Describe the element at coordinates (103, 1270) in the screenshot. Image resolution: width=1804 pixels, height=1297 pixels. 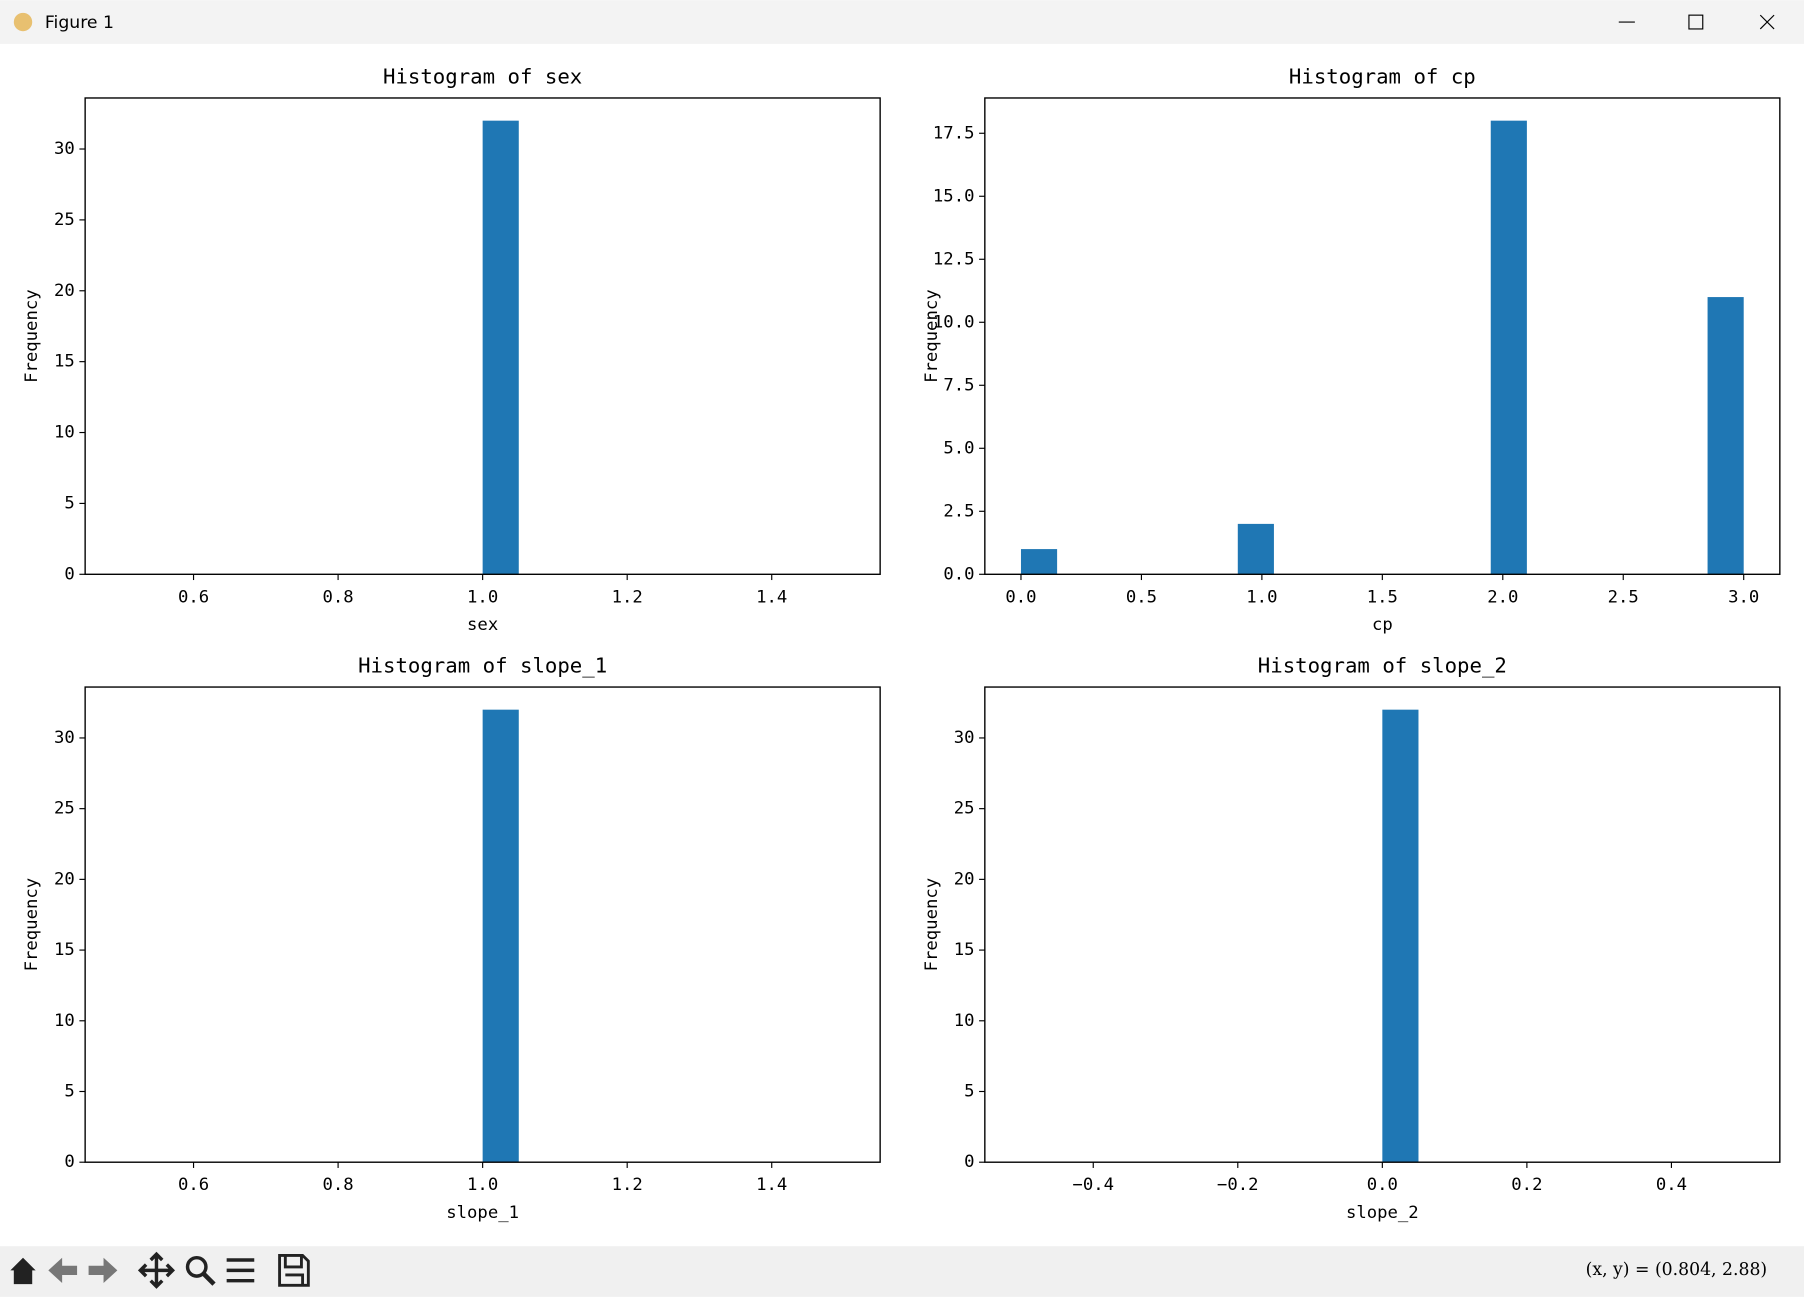
I see `forward-button` at that location.